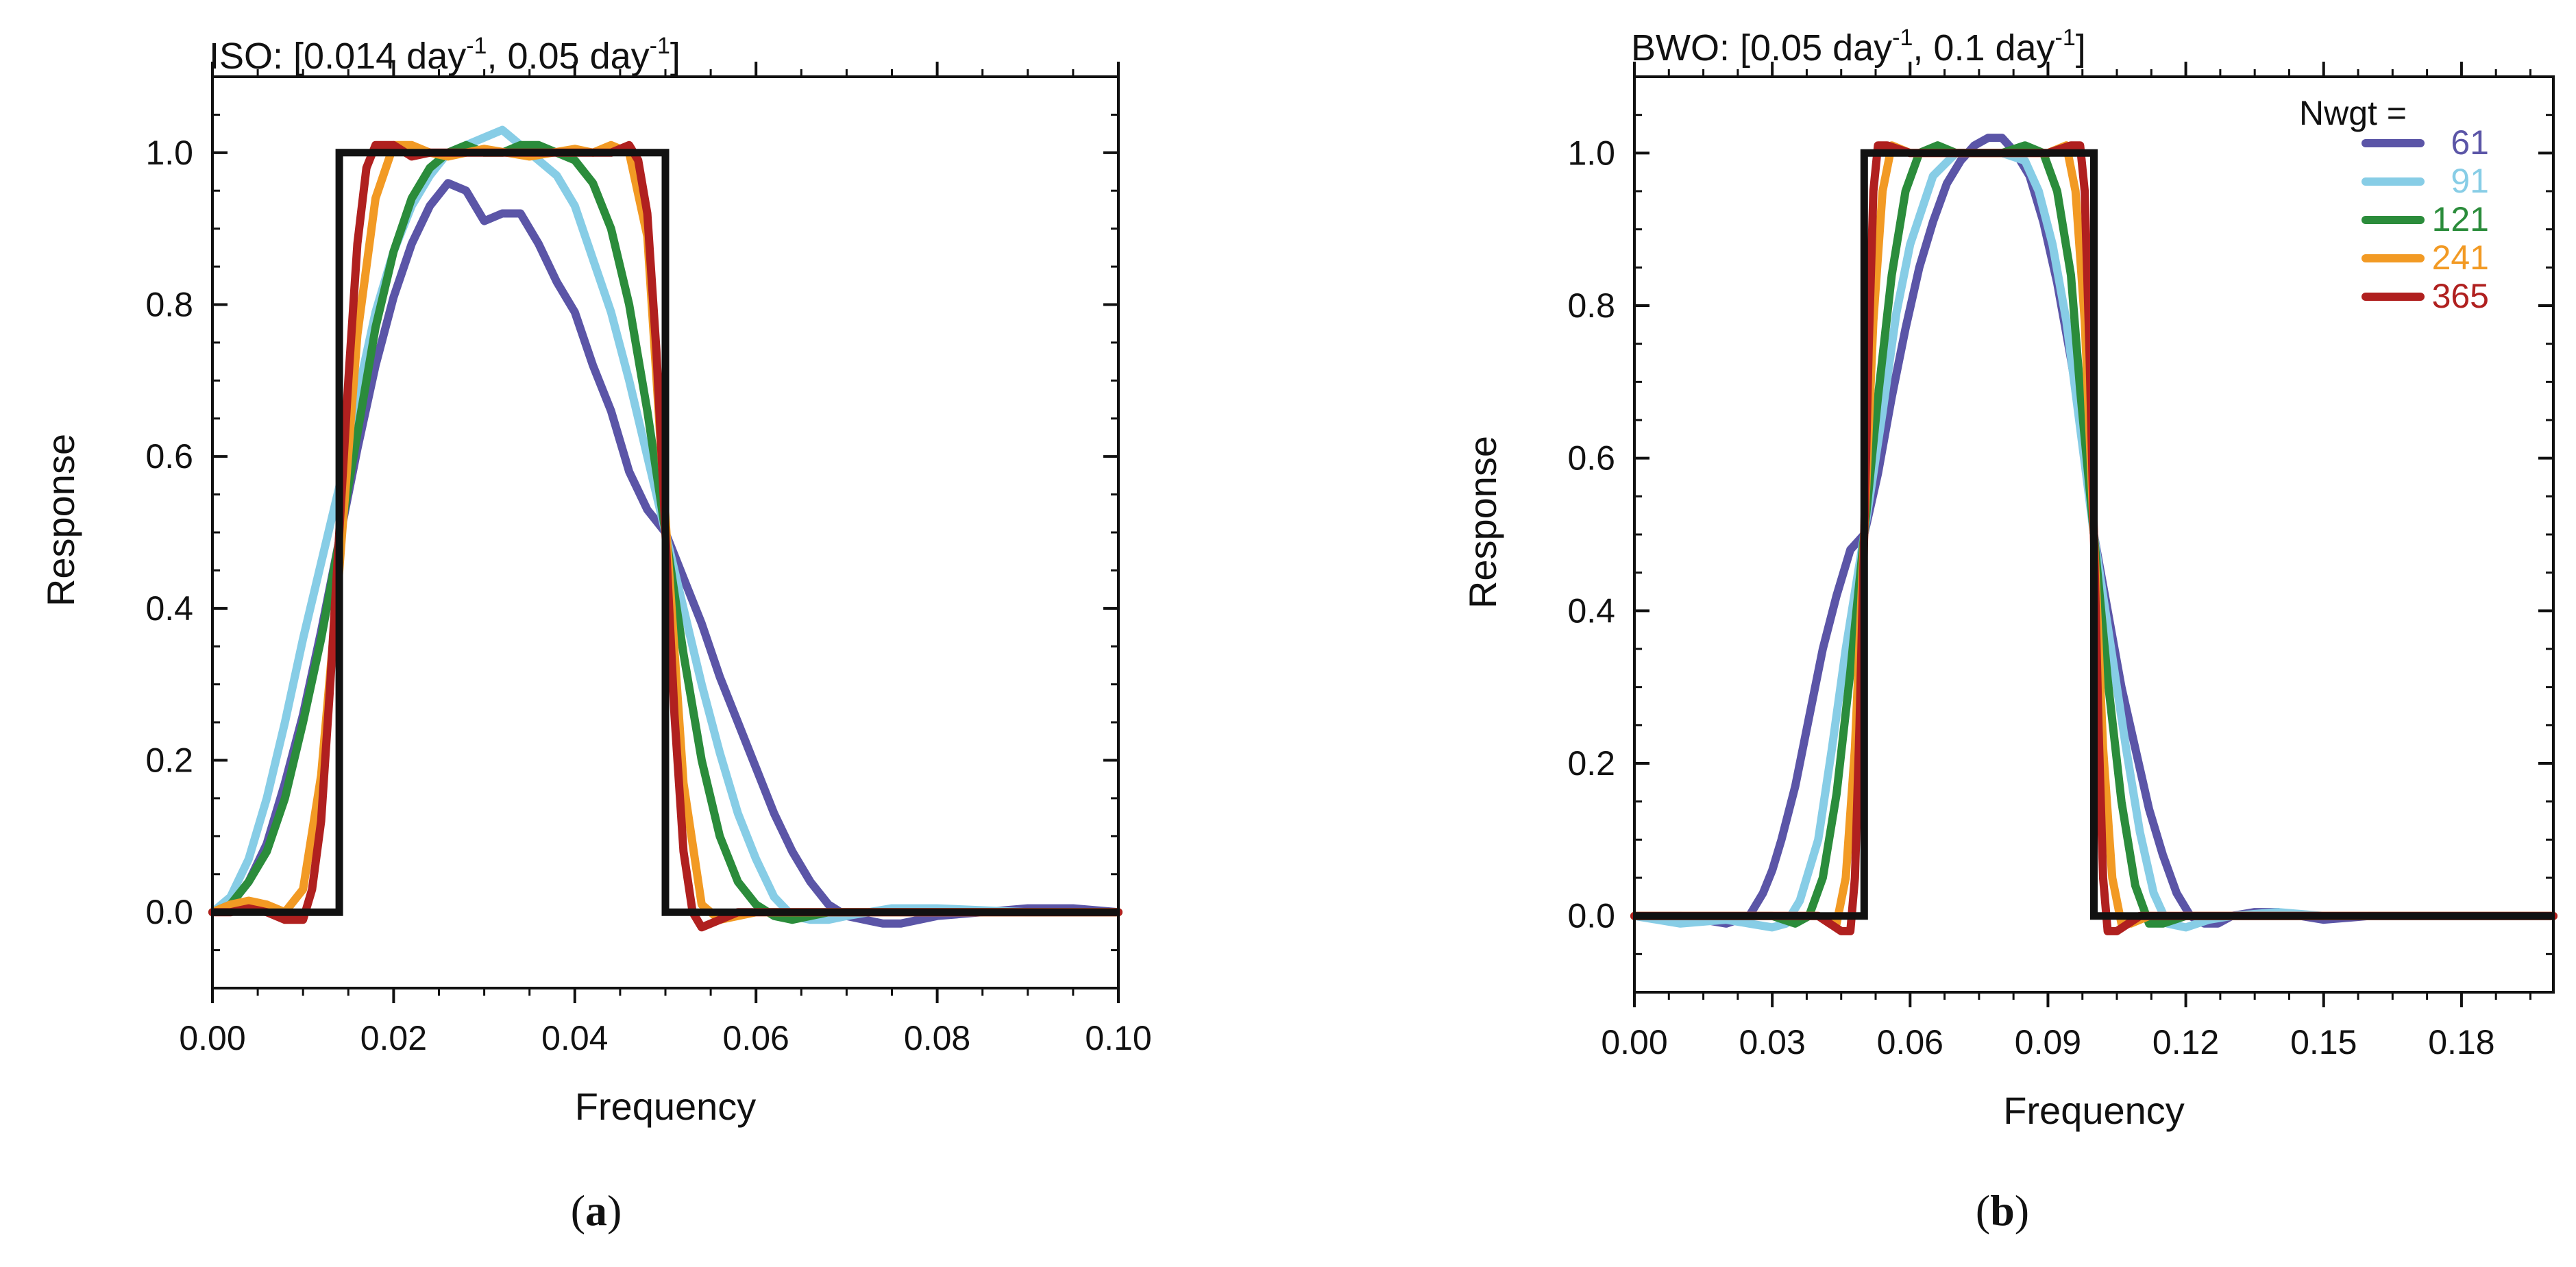 This screenshot has width=2576, height=1267. I want to click on y-axis-label-a: Response, so click(61, 520).